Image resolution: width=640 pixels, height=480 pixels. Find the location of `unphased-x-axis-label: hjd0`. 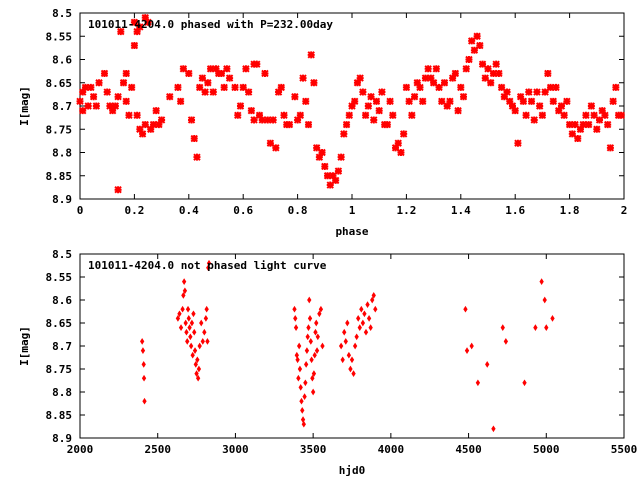

unphased-x-axis-label: hjd0 is located at coordinates (352, 470).